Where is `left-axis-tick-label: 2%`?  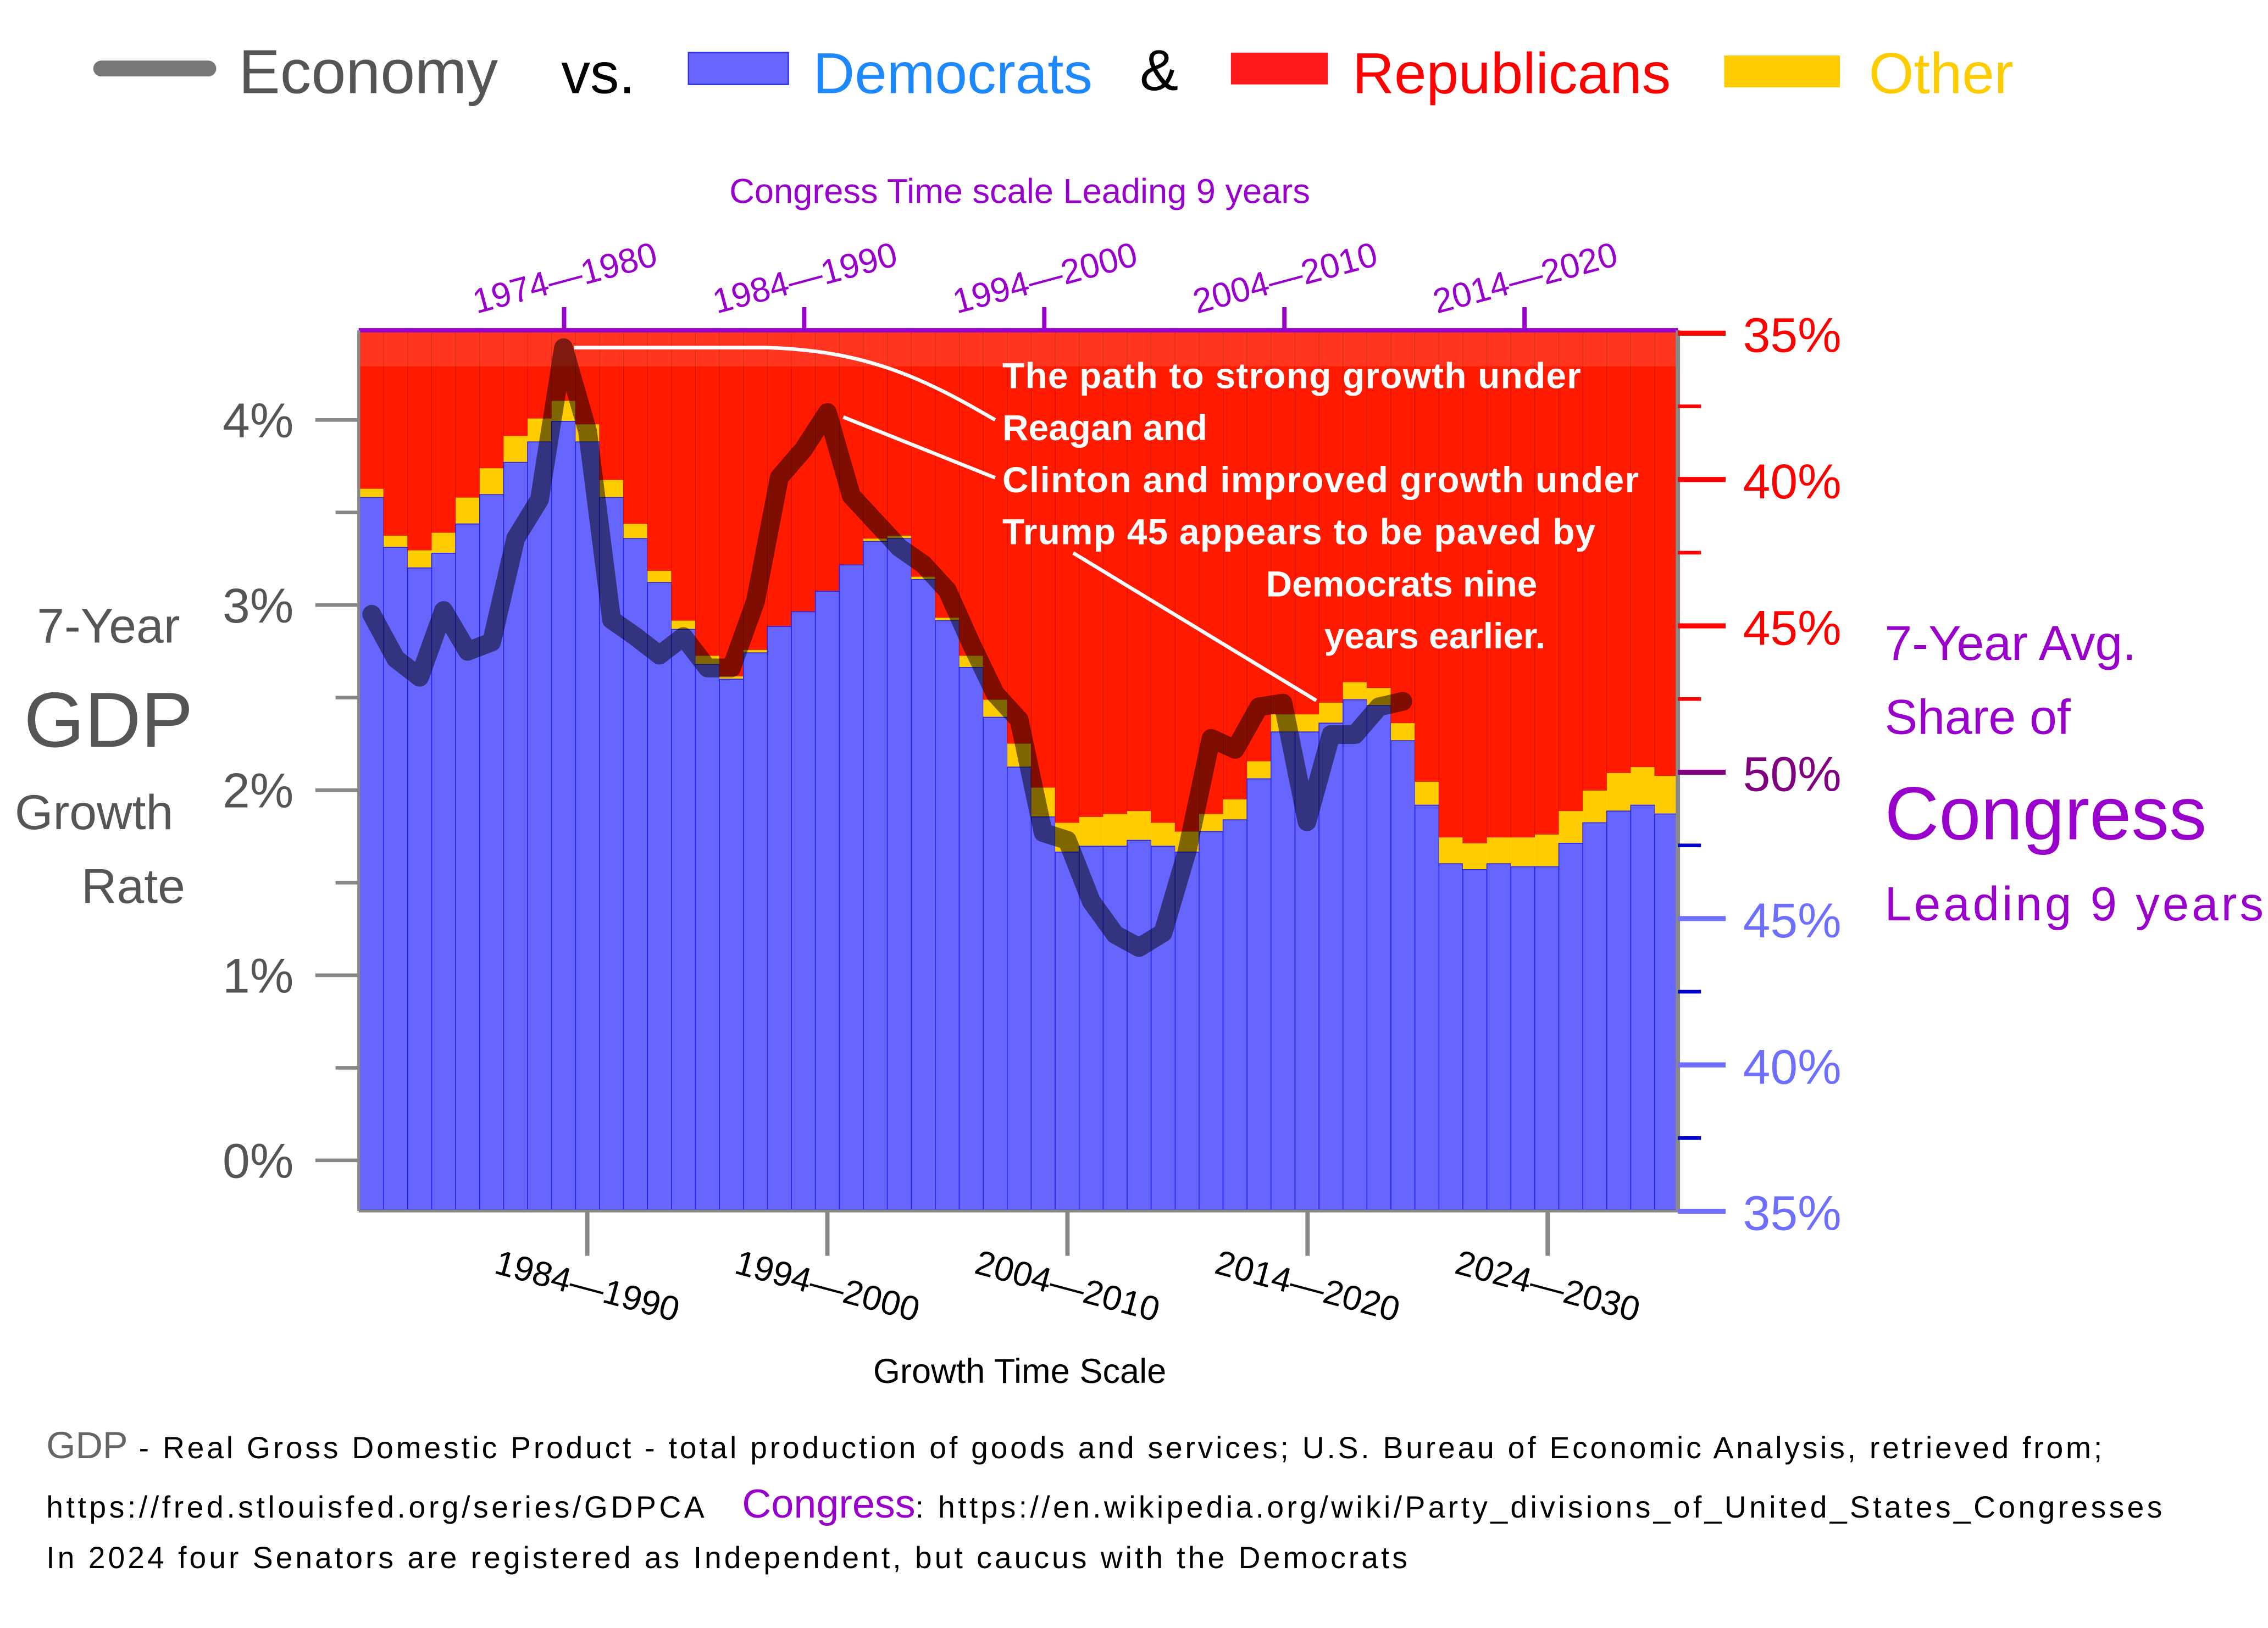 left-axis-tick-label: 2% is located at coordinates (258, 790).